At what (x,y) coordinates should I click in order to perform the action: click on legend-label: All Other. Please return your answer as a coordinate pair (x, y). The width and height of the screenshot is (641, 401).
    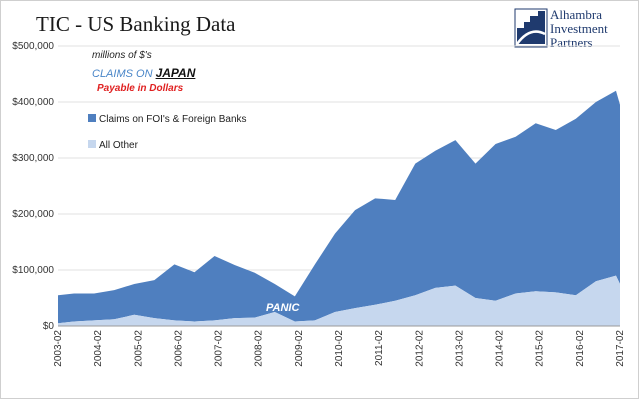
    Looking at the image, I should click on (119, 145).